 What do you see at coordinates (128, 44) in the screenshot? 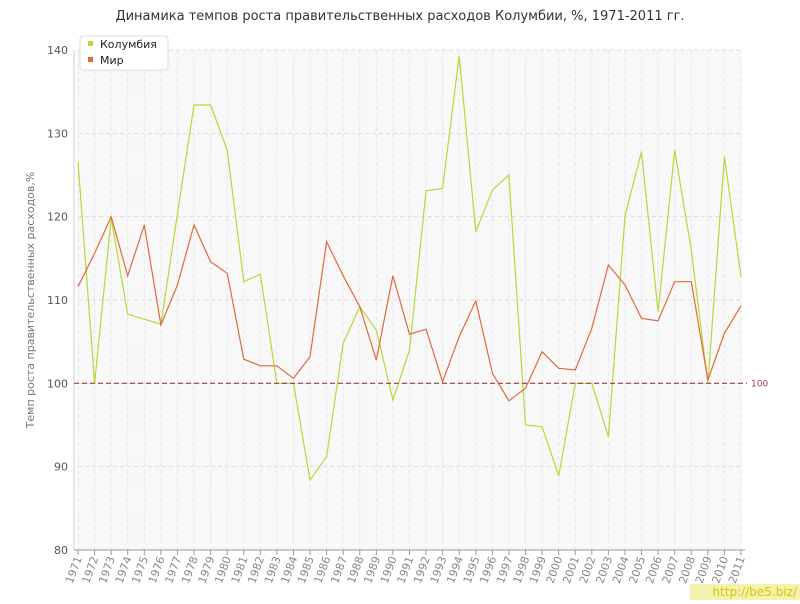
I see `legend-label: Колумбия` at bounding box center [128, 44].